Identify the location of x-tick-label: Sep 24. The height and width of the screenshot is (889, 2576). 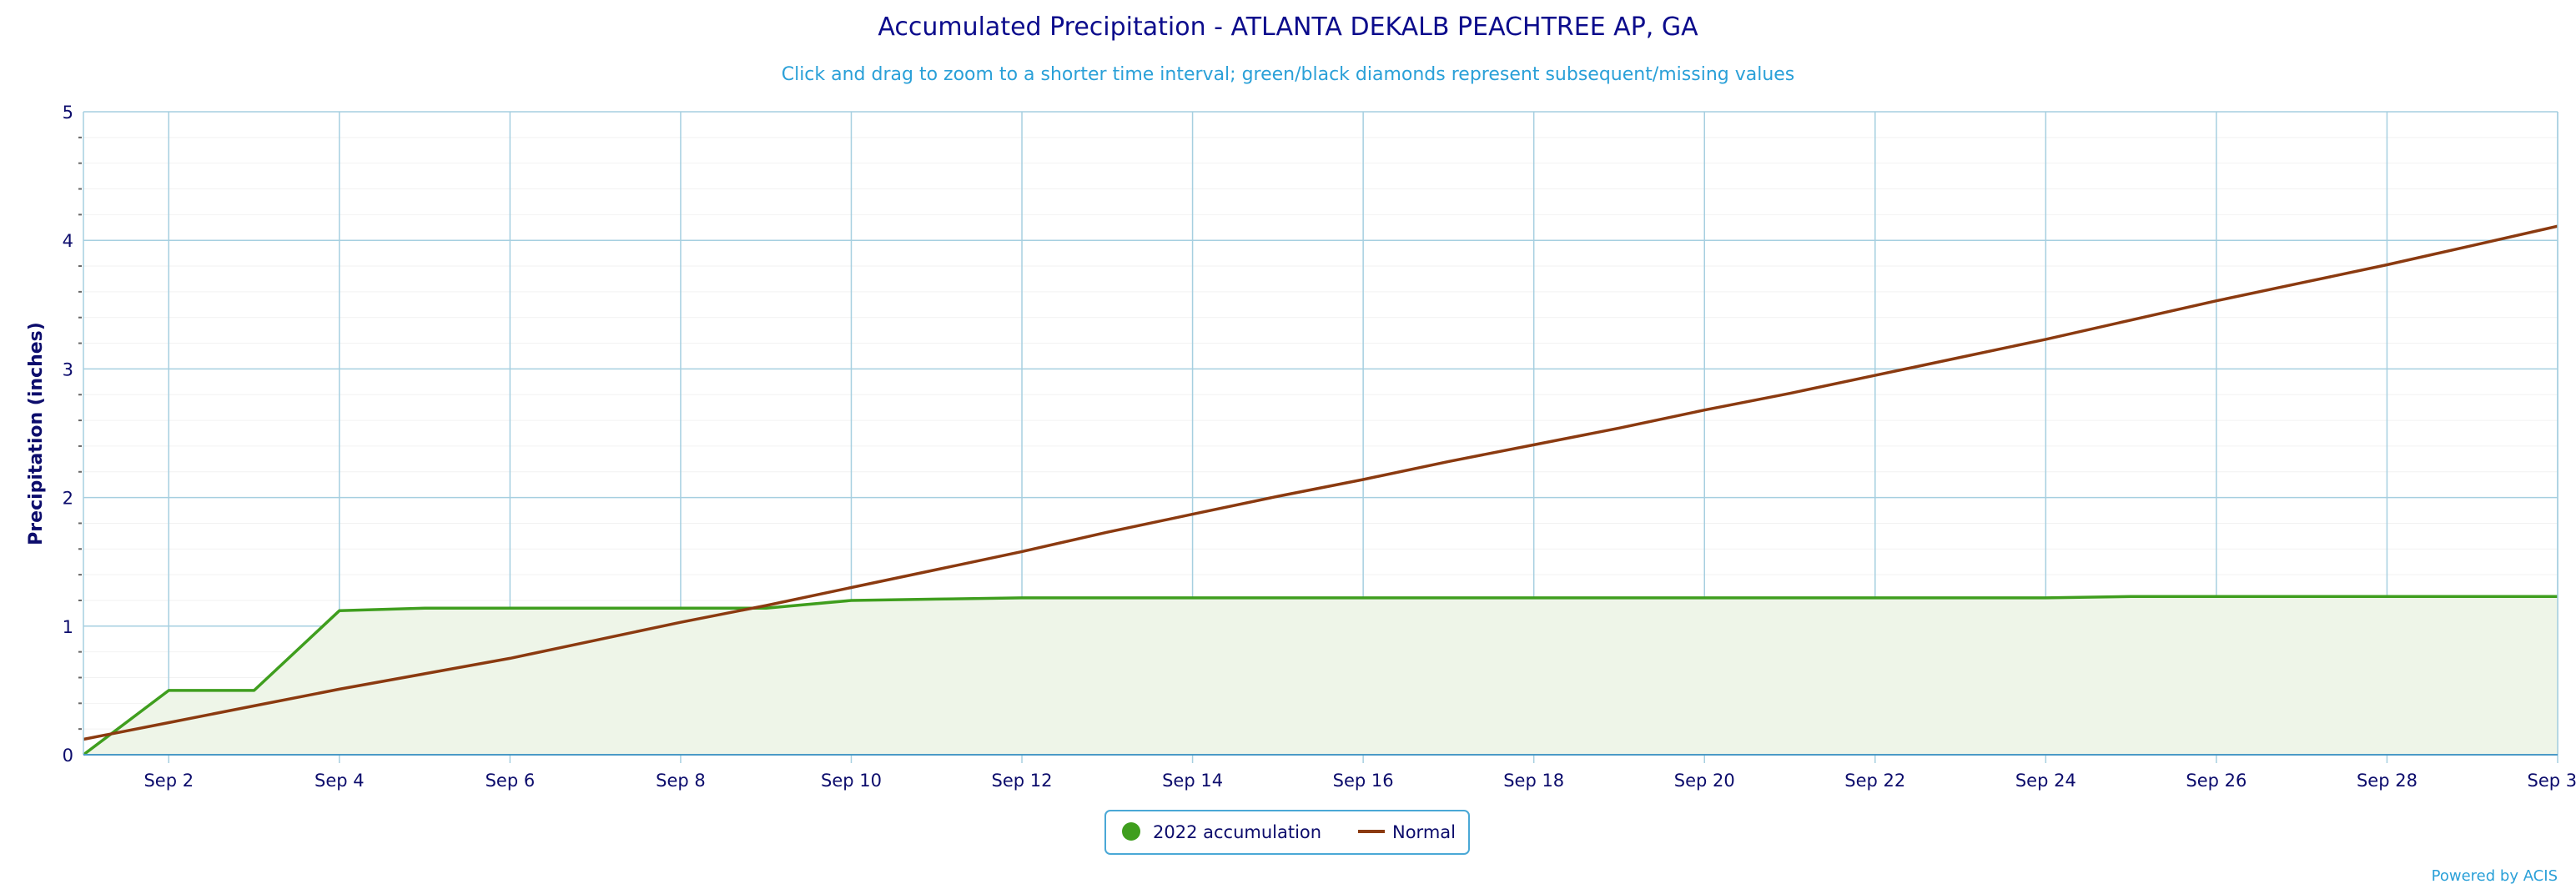
(2045, 781).